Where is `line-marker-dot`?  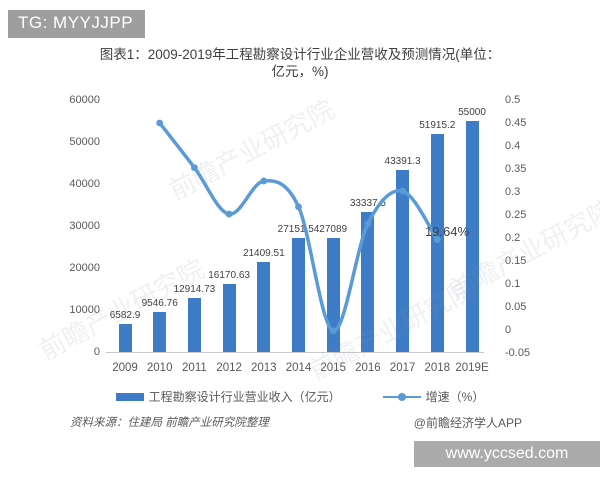
line-marker-dot is located at coordinates (401, 396).